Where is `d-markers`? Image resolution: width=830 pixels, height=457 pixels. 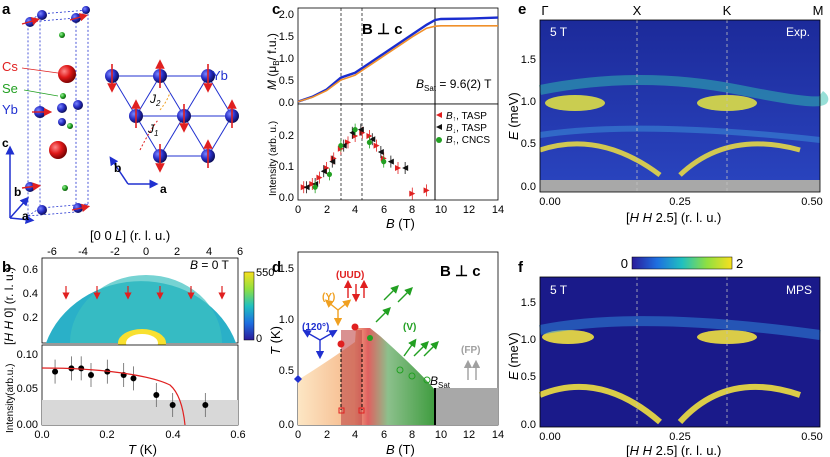
d-markers is located at coordinates (362, 368).